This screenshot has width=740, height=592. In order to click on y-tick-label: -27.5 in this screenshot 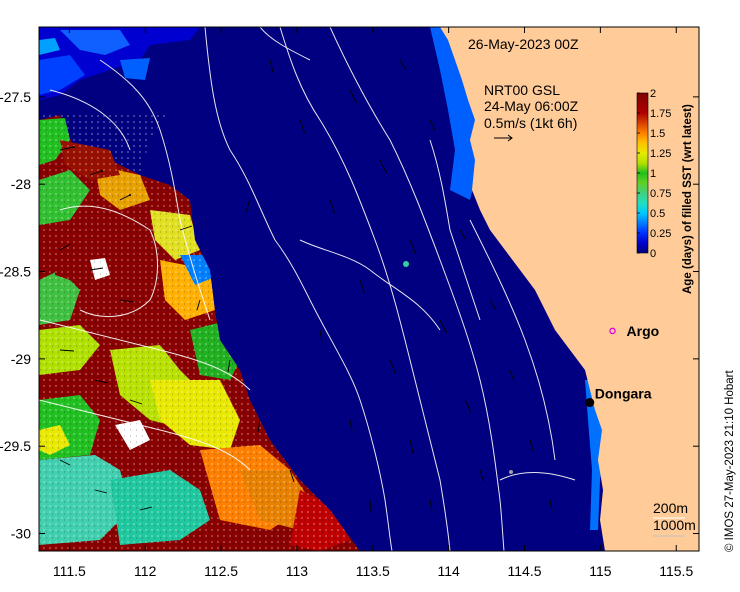, I will do `click(15, 97)`.